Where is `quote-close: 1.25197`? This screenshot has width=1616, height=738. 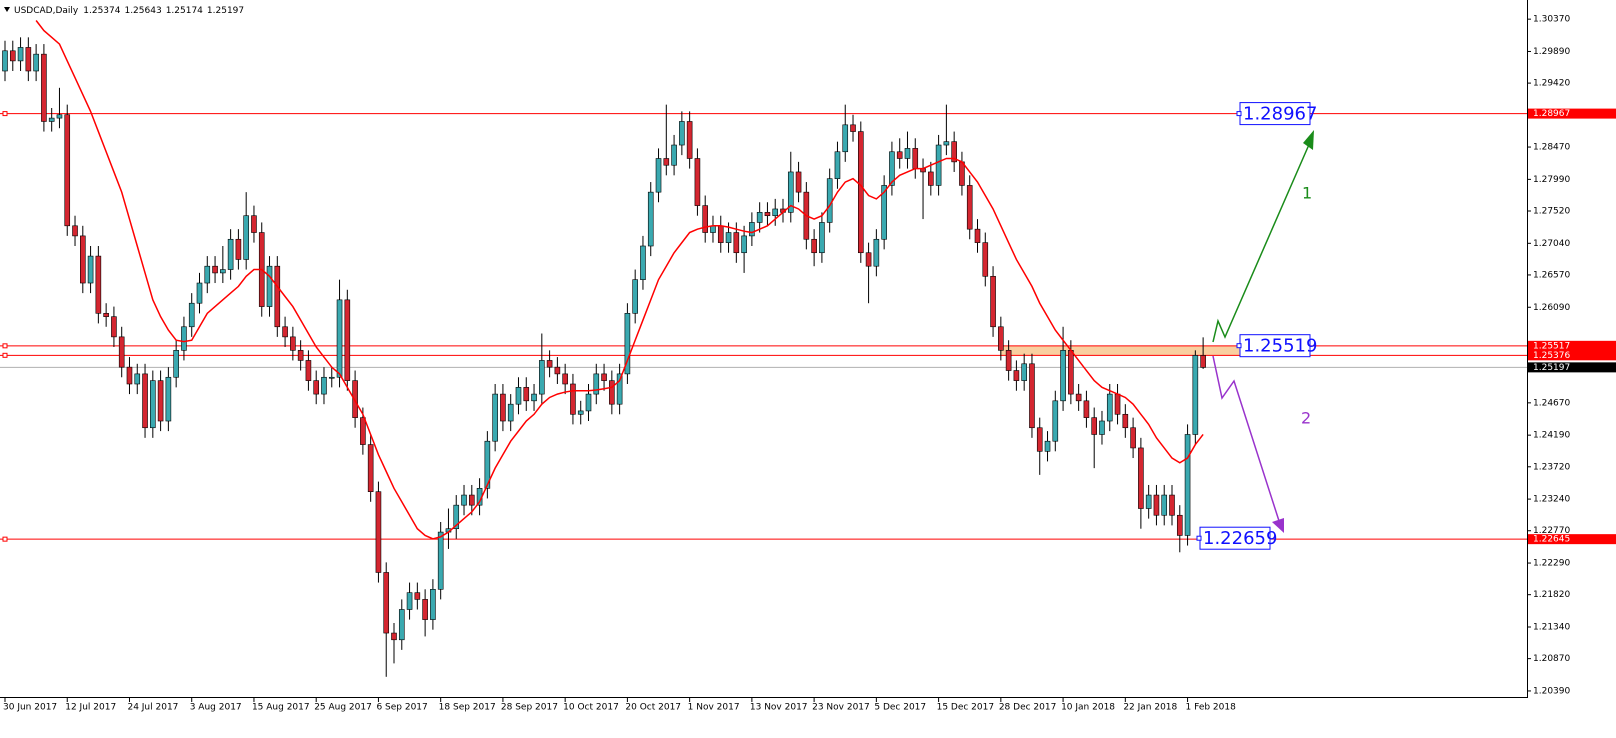 quote-close: 1.25197 is located at coordinates (225, 11).